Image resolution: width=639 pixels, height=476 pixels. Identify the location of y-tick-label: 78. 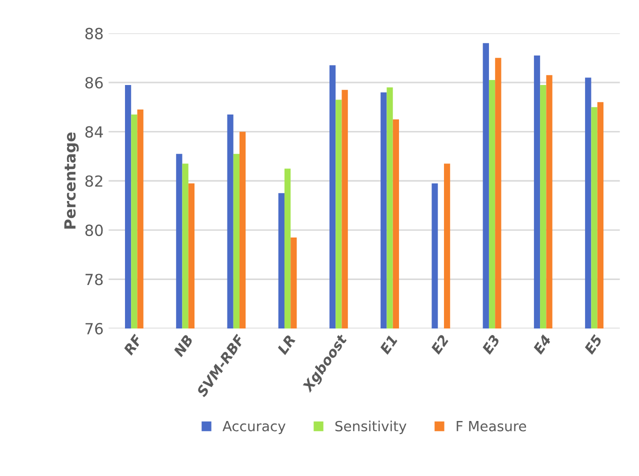
(94, 280).